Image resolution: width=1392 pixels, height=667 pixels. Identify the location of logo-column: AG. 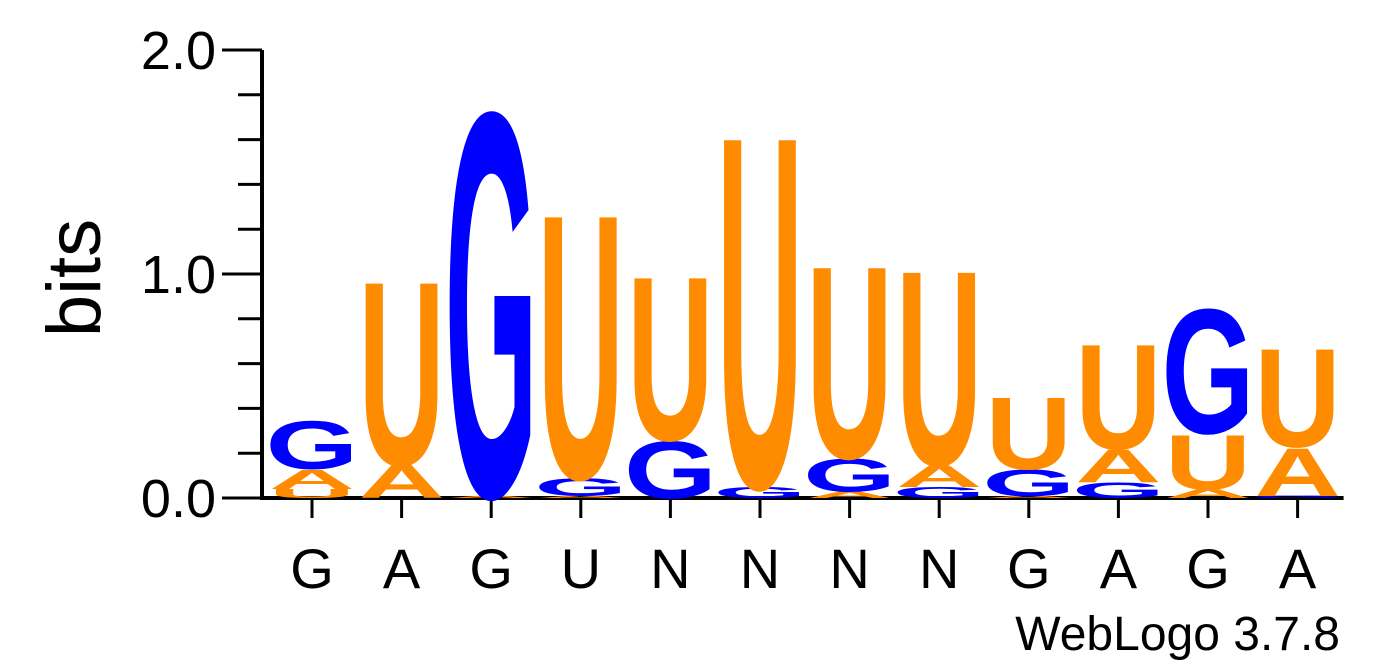
(491, 306).